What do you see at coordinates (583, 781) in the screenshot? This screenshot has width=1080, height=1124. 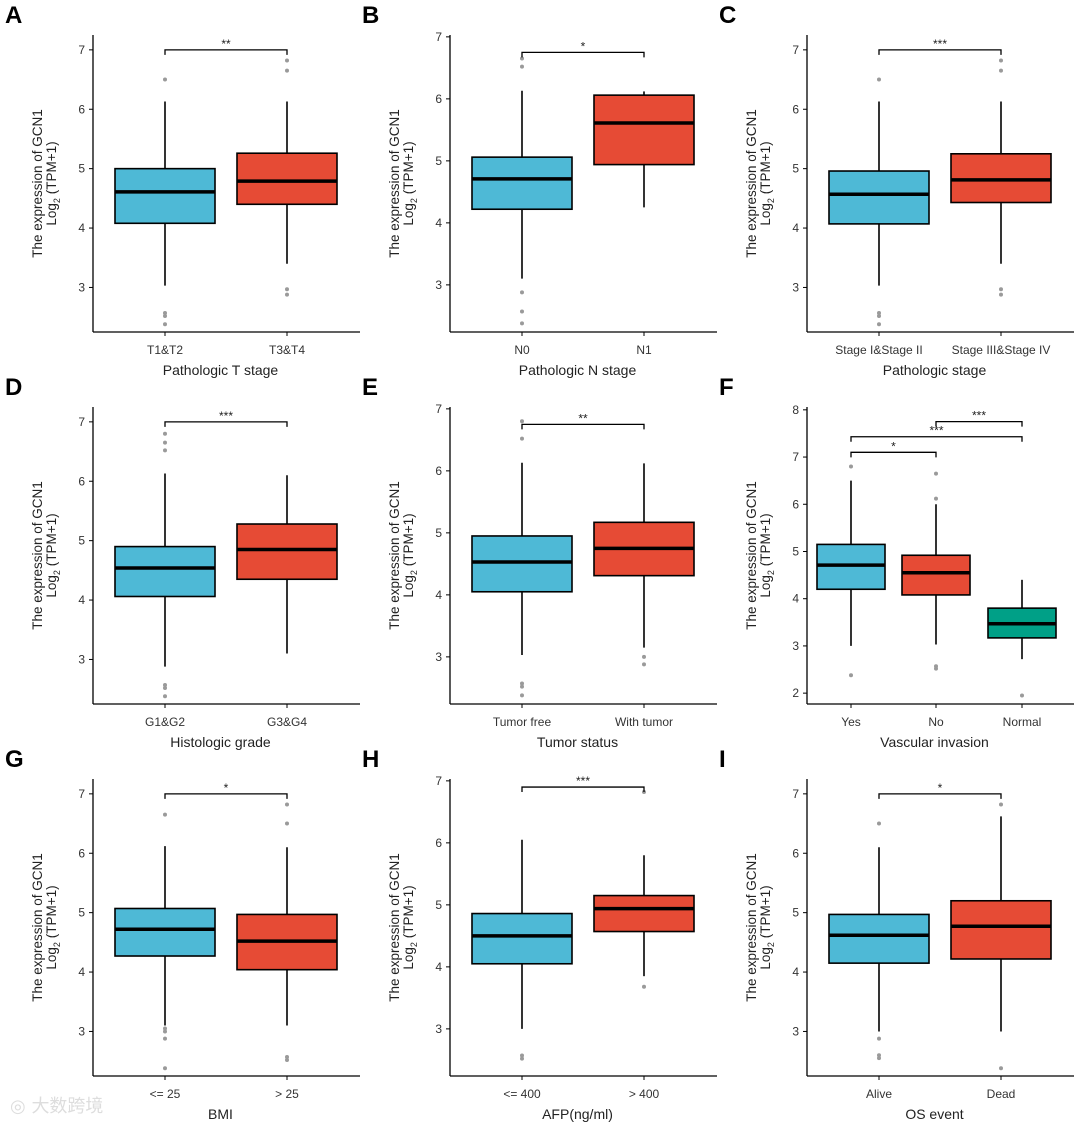 I see `significance-label: ***` at bounding box center [583, 781].